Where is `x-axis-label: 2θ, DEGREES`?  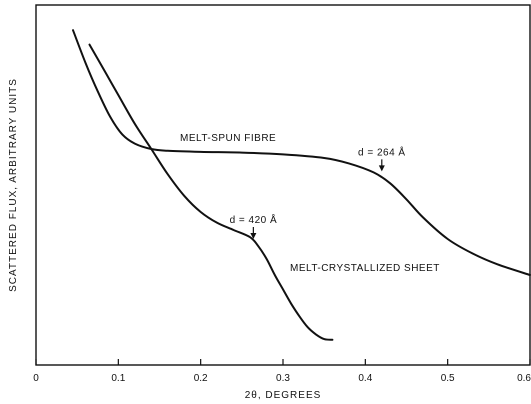 x-axis-label: 2θ, DEGREES is located at coordinates (283, 395).